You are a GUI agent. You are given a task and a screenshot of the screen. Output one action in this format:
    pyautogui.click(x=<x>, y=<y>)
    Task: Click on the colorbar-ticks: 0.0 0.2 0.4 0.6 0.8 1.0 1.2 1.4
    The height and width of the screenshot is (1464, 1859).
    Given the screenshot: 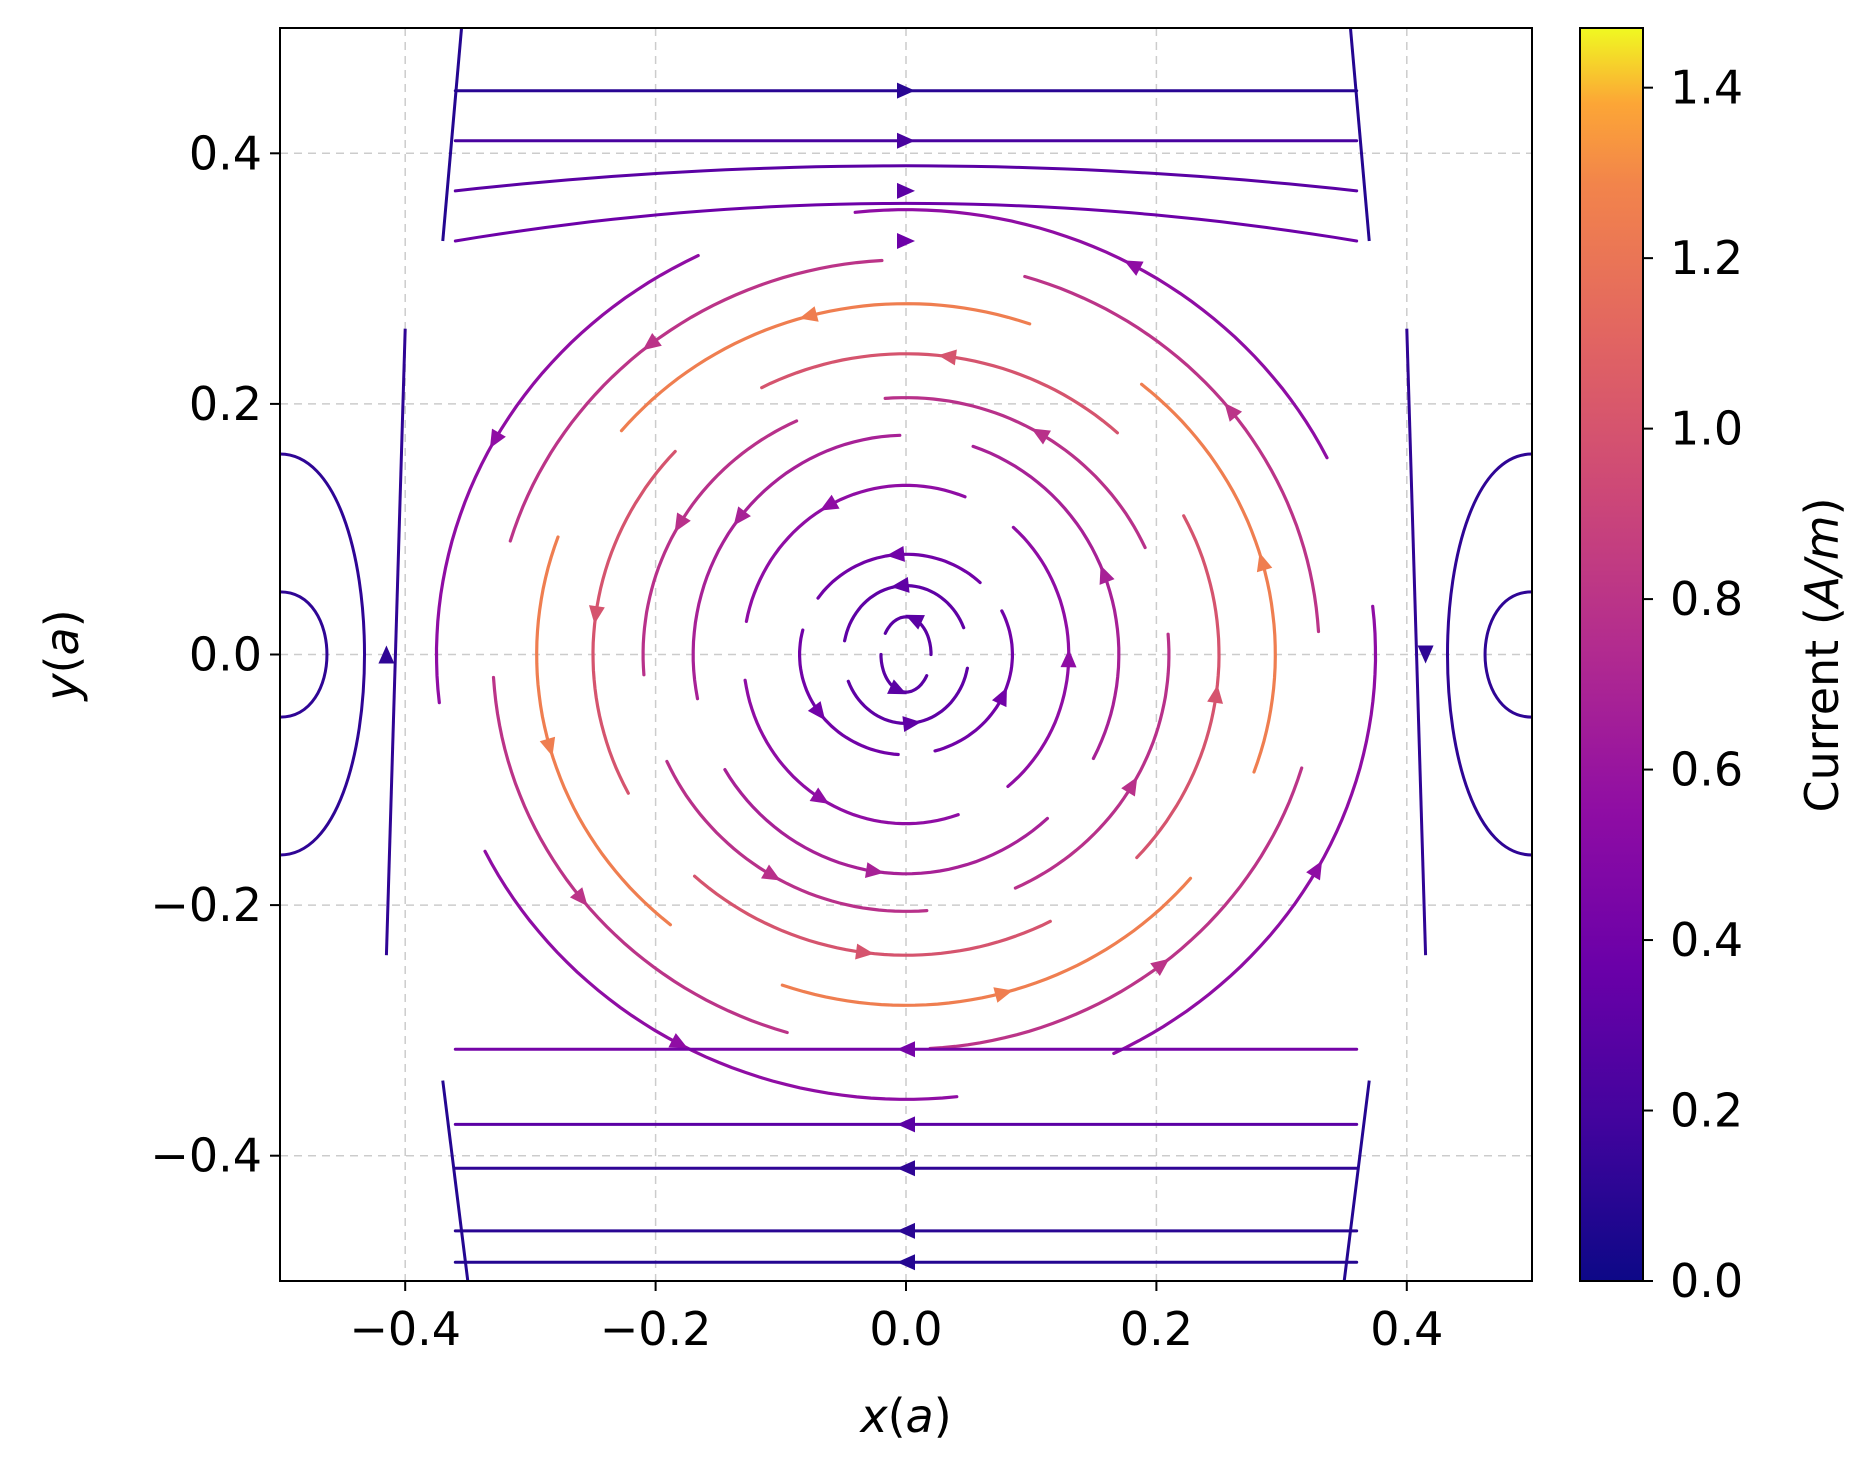 What is the action you would take?
    pyautogui.click(x=1693, y=684)
    